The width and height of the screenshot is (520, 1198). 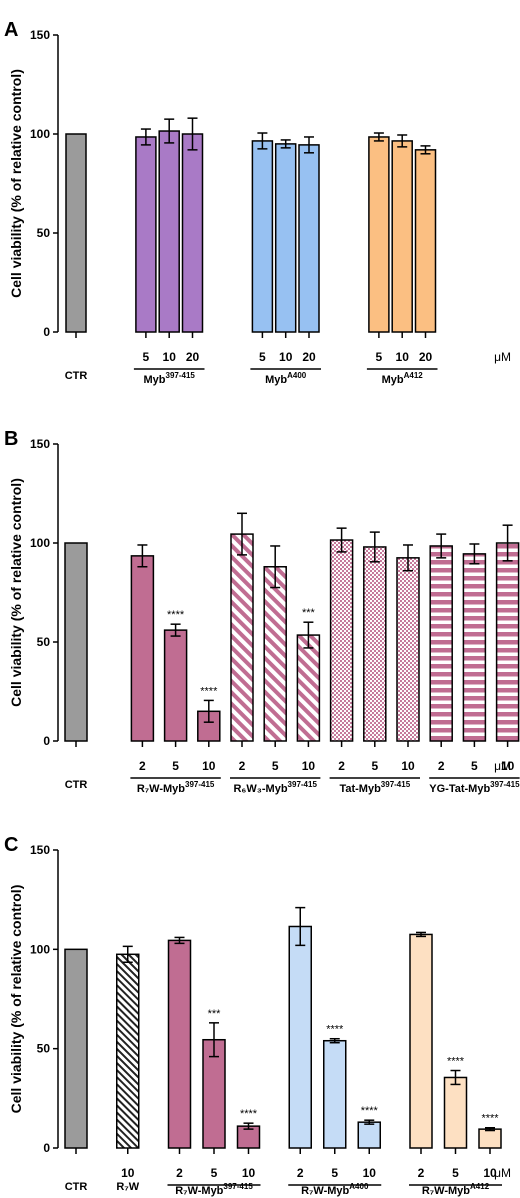 I want to click on group-label: R₆W₃-Myb397-415, so click(x=275, y=787).